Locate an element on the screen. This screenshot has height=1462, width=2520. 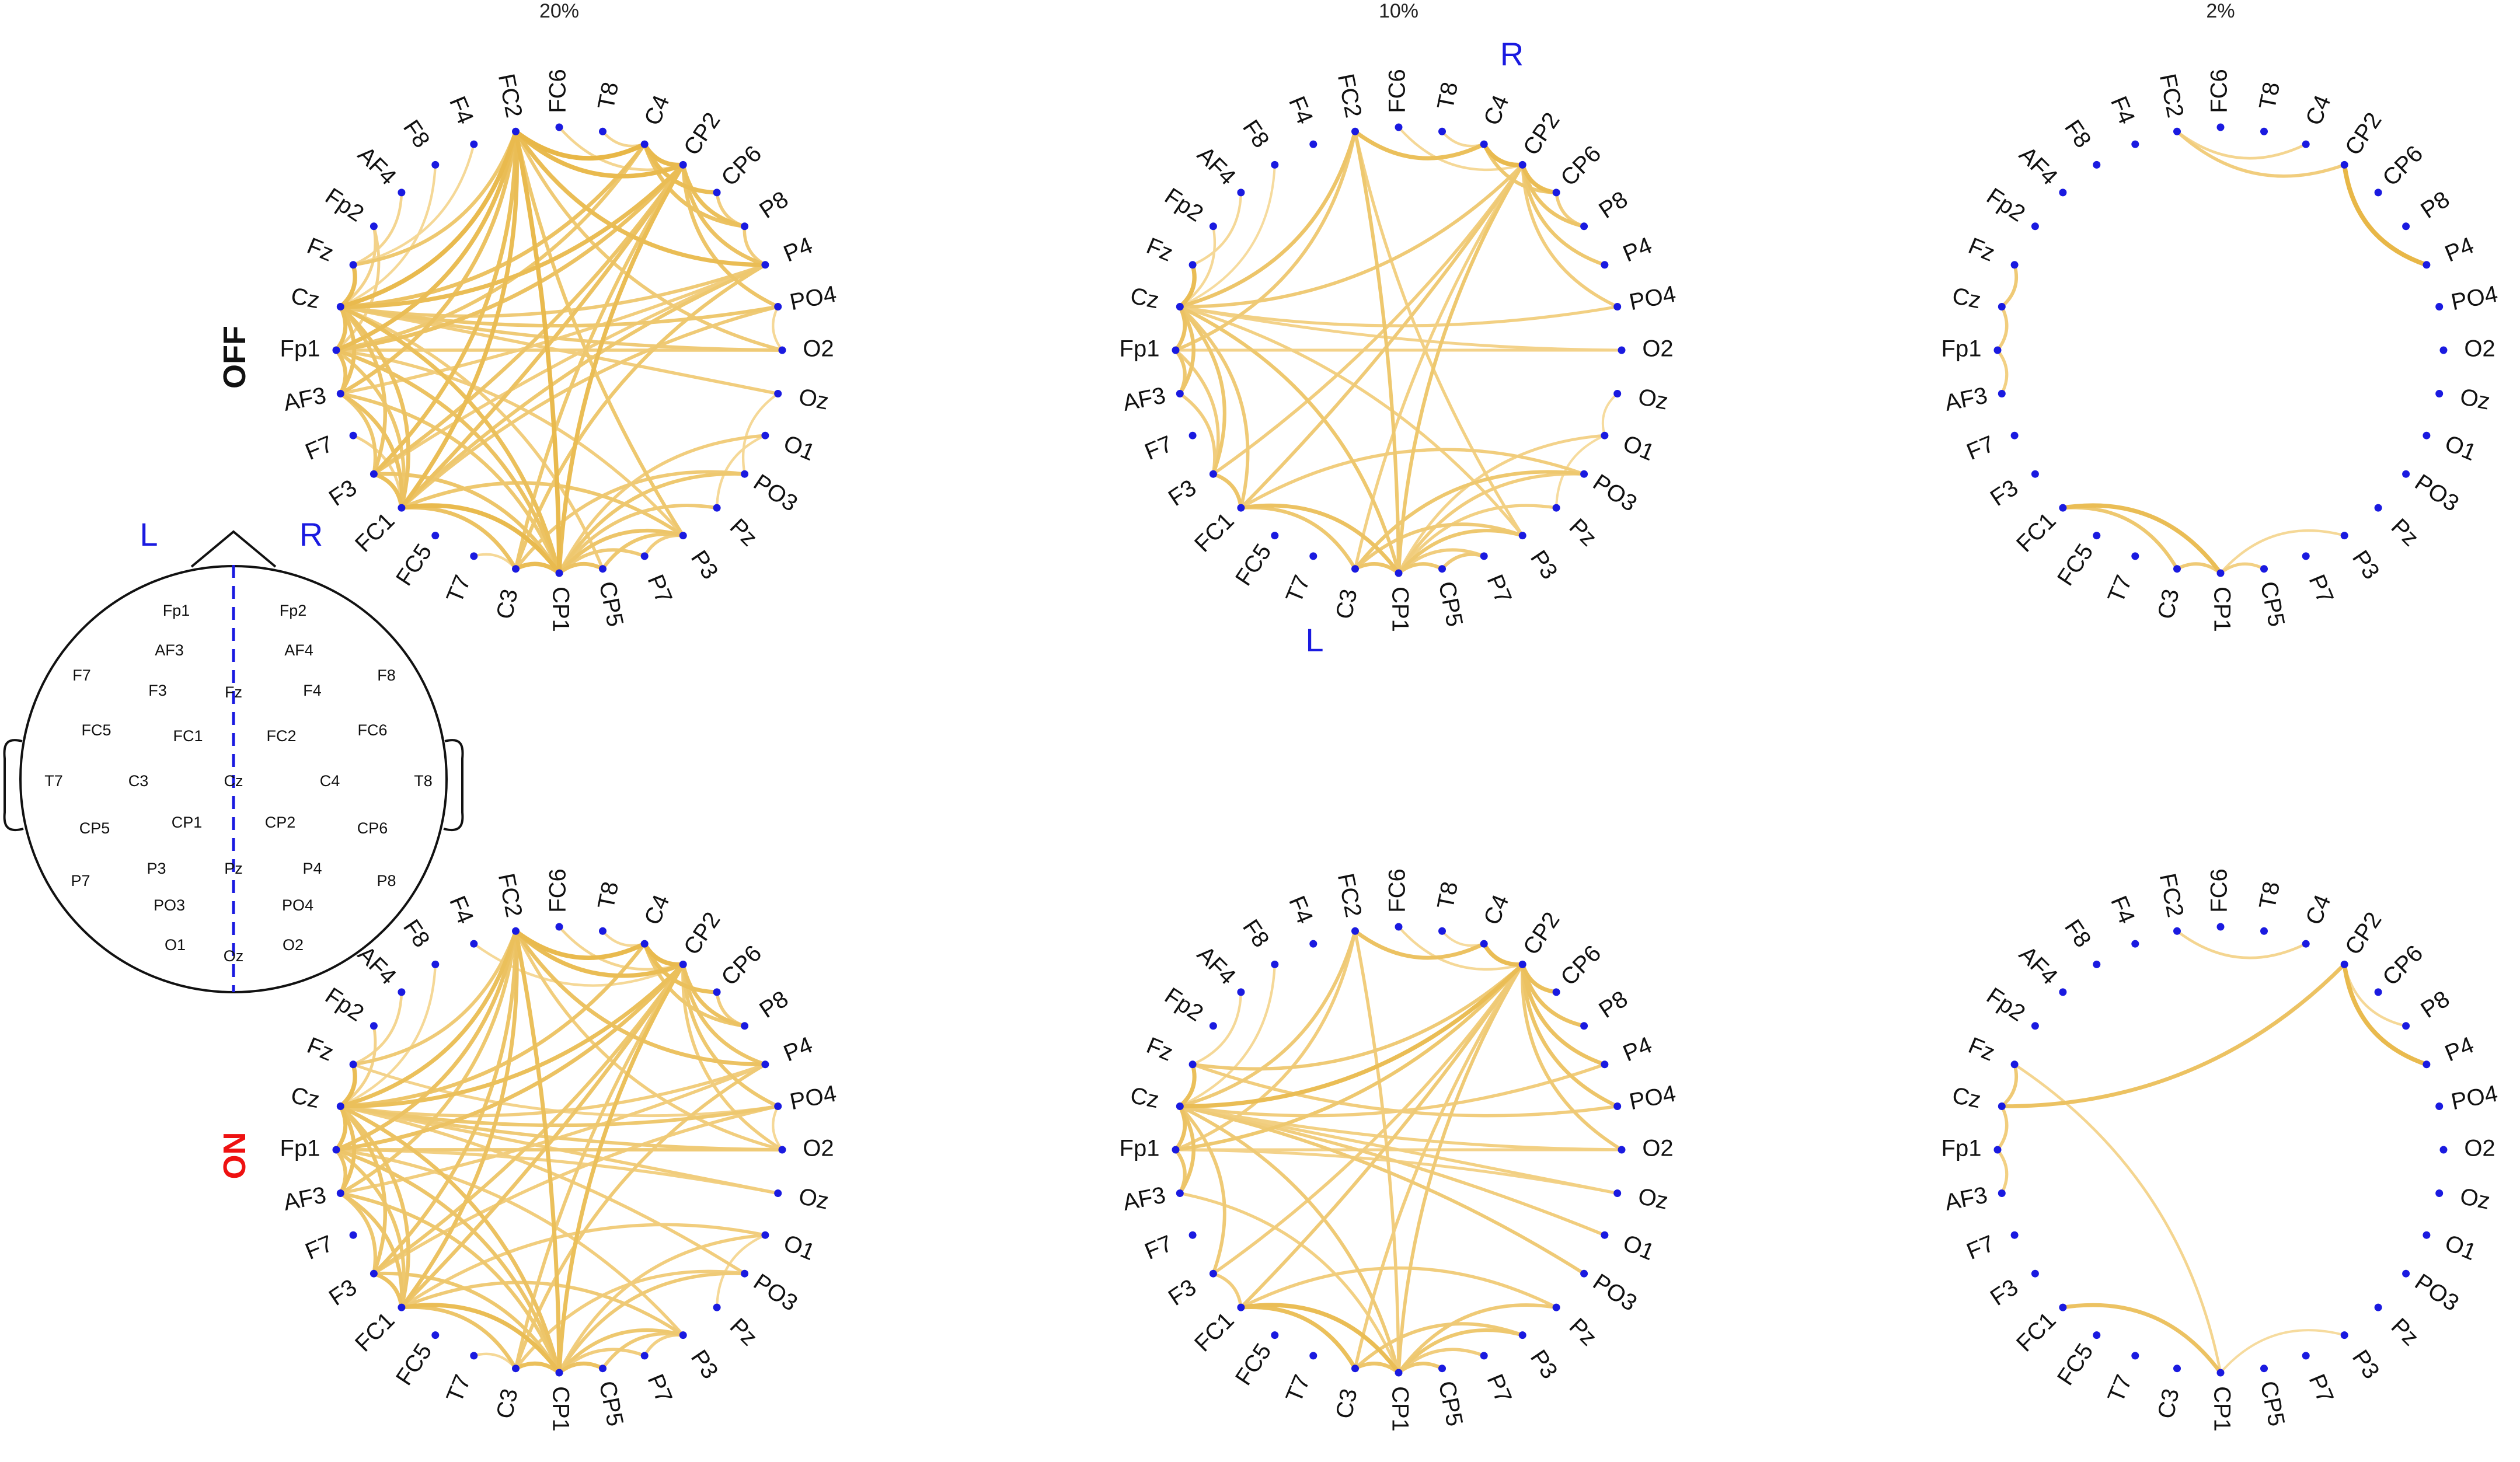
edge-af3-f3 is located at coordinates (1197, 434).